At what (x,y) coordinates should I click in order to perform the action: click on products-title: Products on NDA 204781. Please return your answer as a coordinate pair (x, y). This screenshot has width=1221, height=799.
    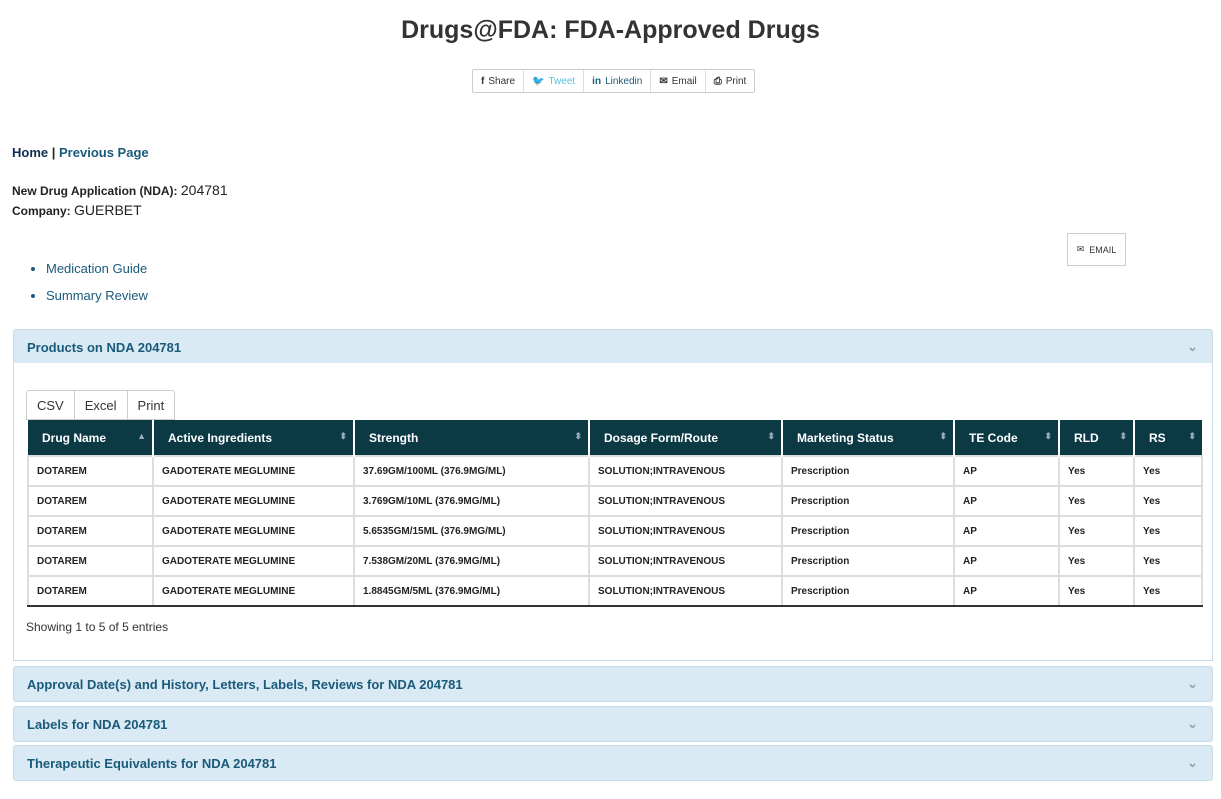
    Looking at the image, I should click on (104, 347).